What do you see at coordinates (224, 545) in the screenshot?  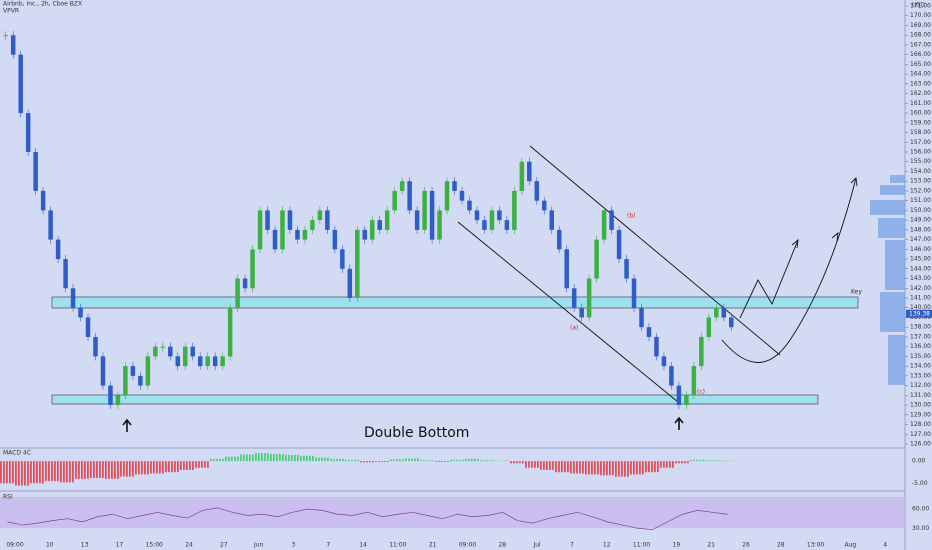 I see `x-tick-label: 27` at bounding box center [224, 545].